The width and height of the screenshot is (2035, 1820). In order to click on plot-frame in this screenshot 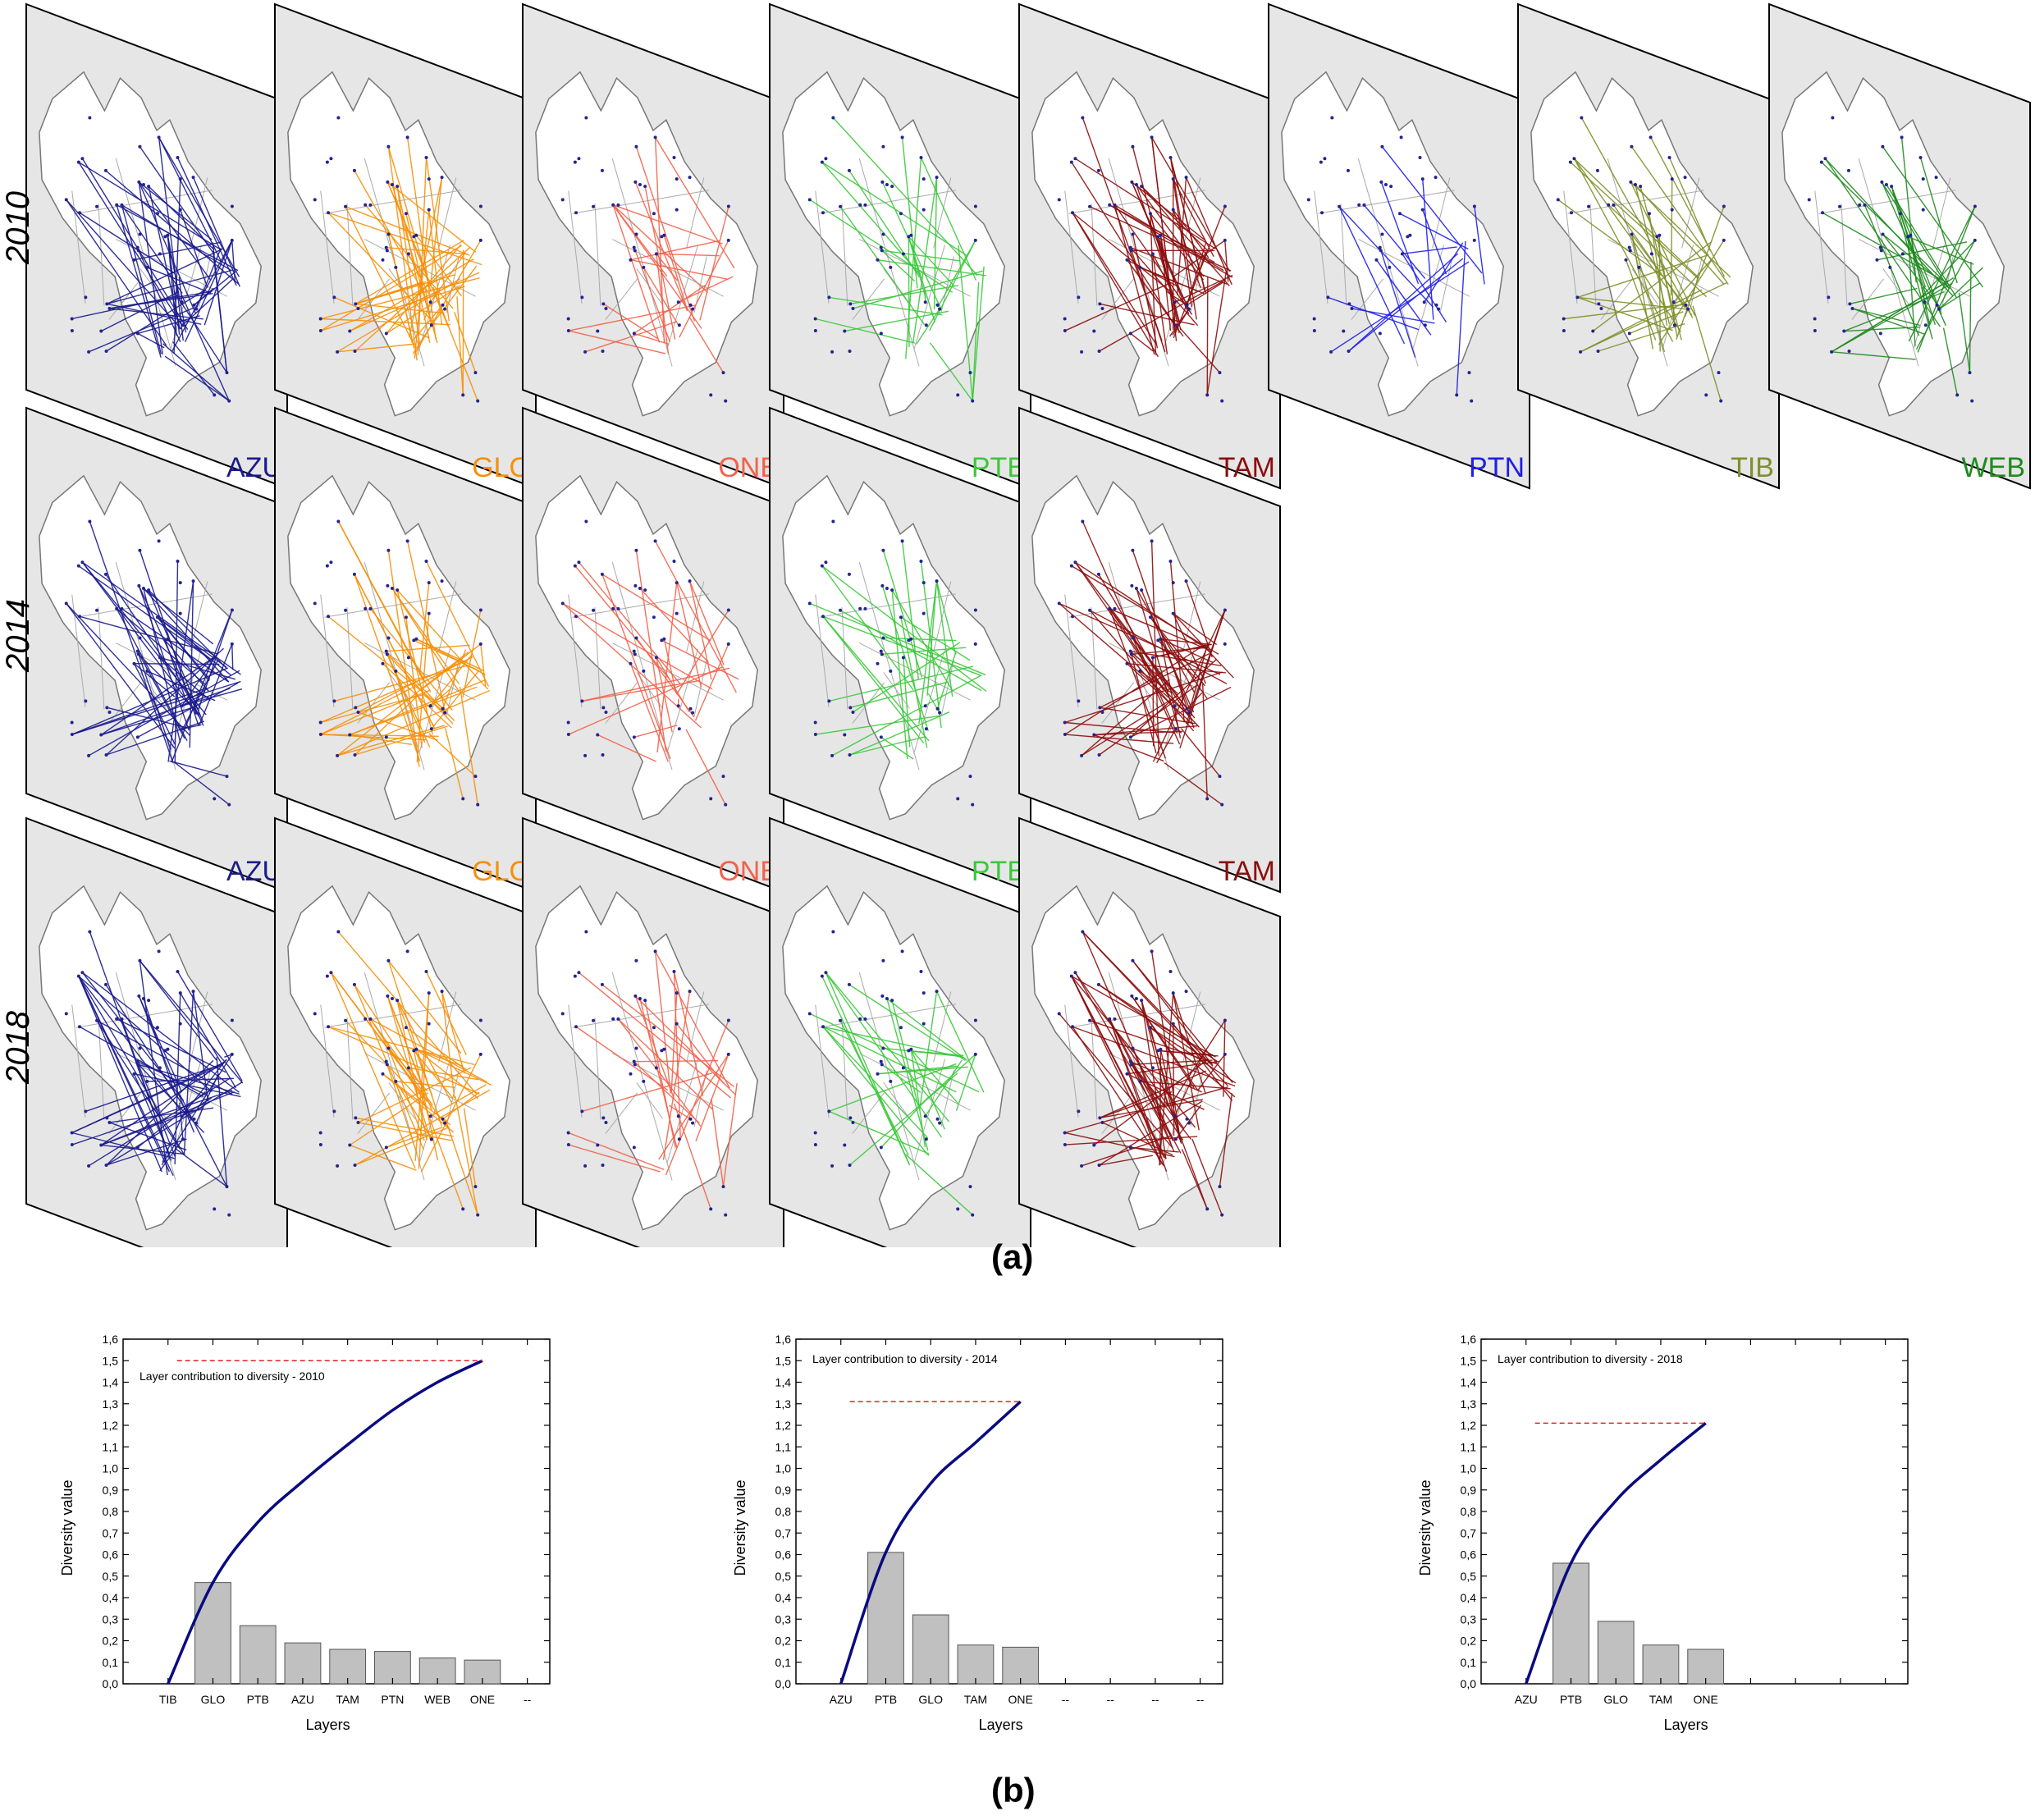, I will do `click(336, 1511)`.